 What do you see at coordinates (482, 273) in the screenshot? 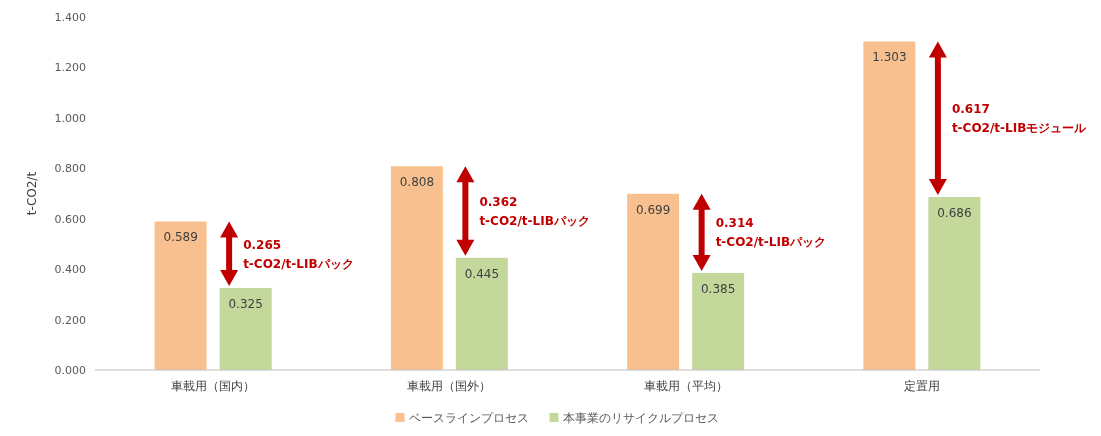
I see `data-label: 0.445` at bounding box center [482, 273].